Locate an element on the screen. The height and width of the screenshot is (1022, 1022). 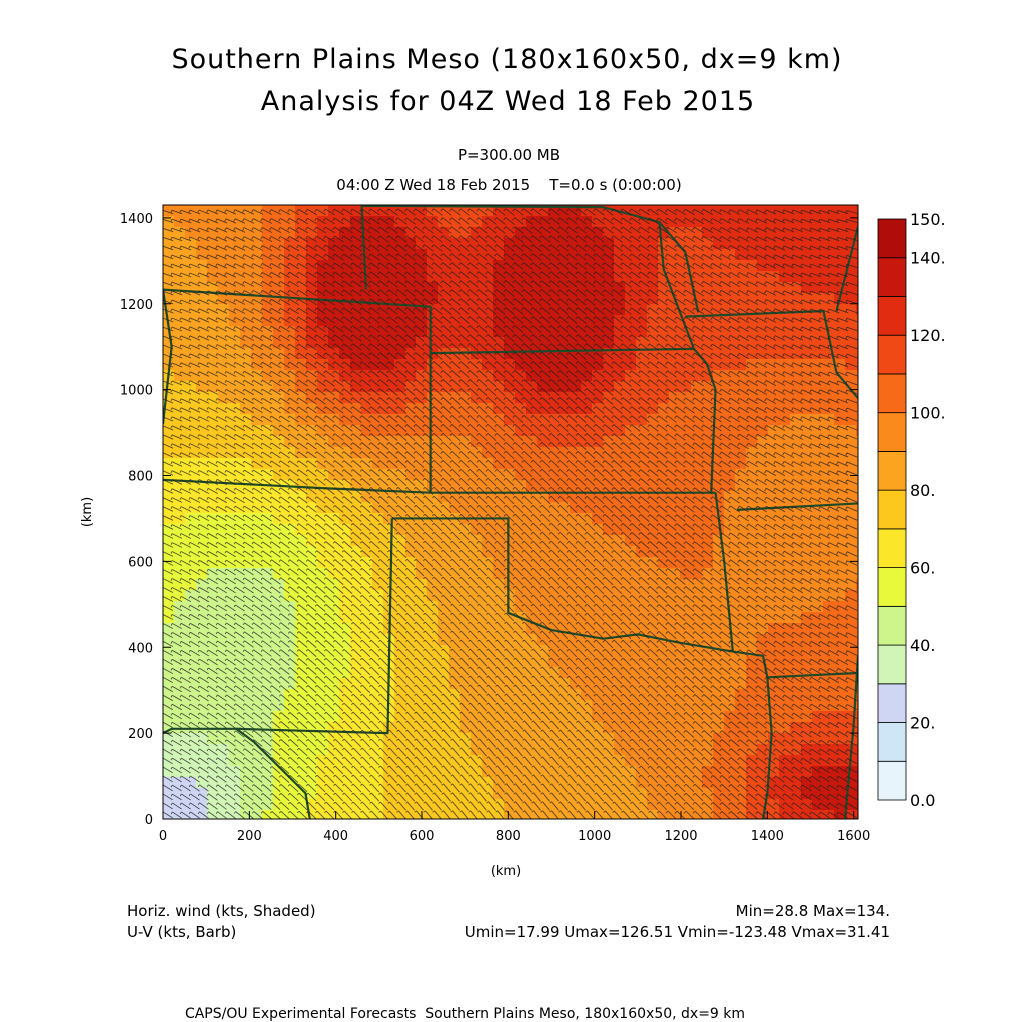
x-axis-label: (km) is located at coordinates (506, 871).